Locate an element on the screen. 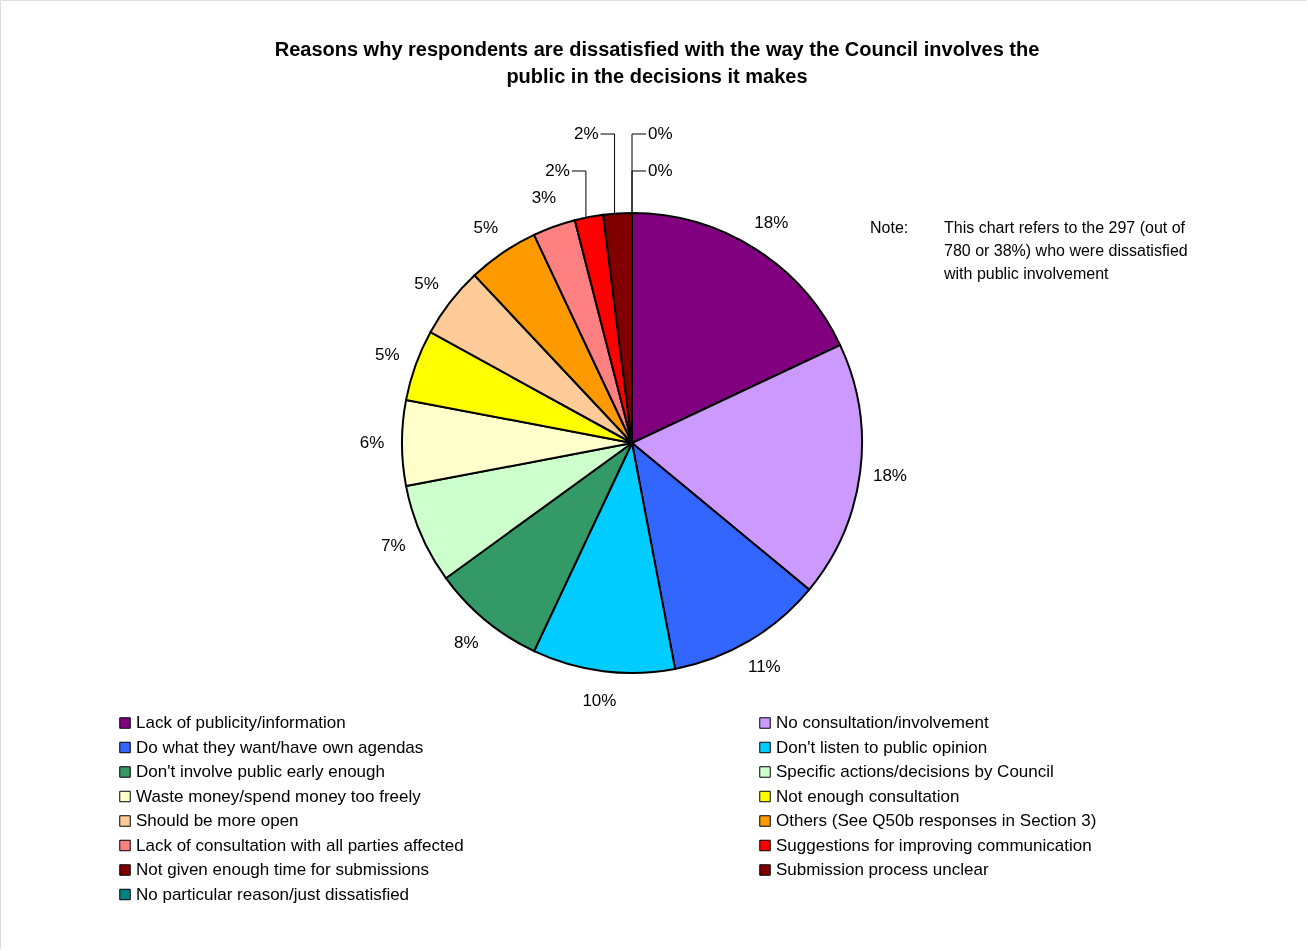 This screenshot has width=1308, height=951. legend-label: No particular reason/just dissatisfied is located at coordinates (273, 894).